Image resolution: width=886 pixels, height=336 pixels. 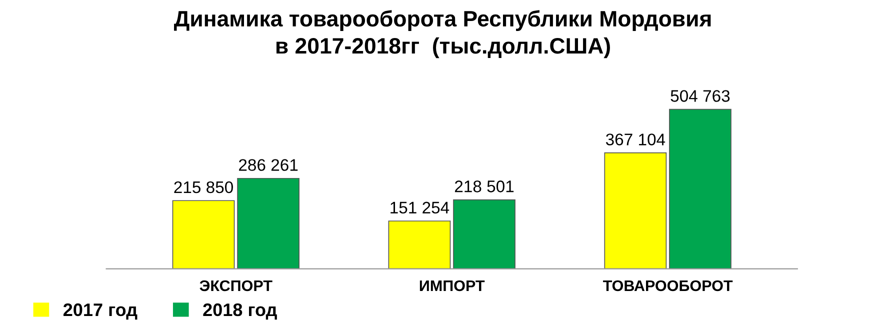 I want to click on data-label: 504 763, so click(x=700, y=96).